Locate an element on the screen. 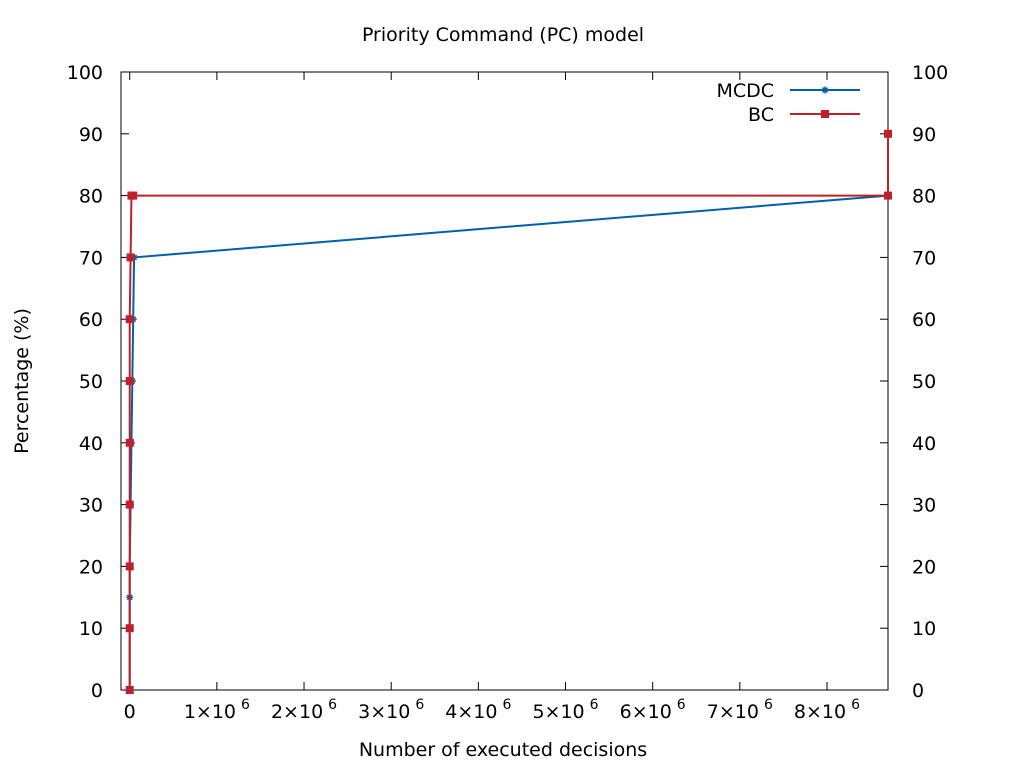 This screenshot has width=1024, height=768. chart-title: Priority Command (PC) model is located at coordinates (503, 35).